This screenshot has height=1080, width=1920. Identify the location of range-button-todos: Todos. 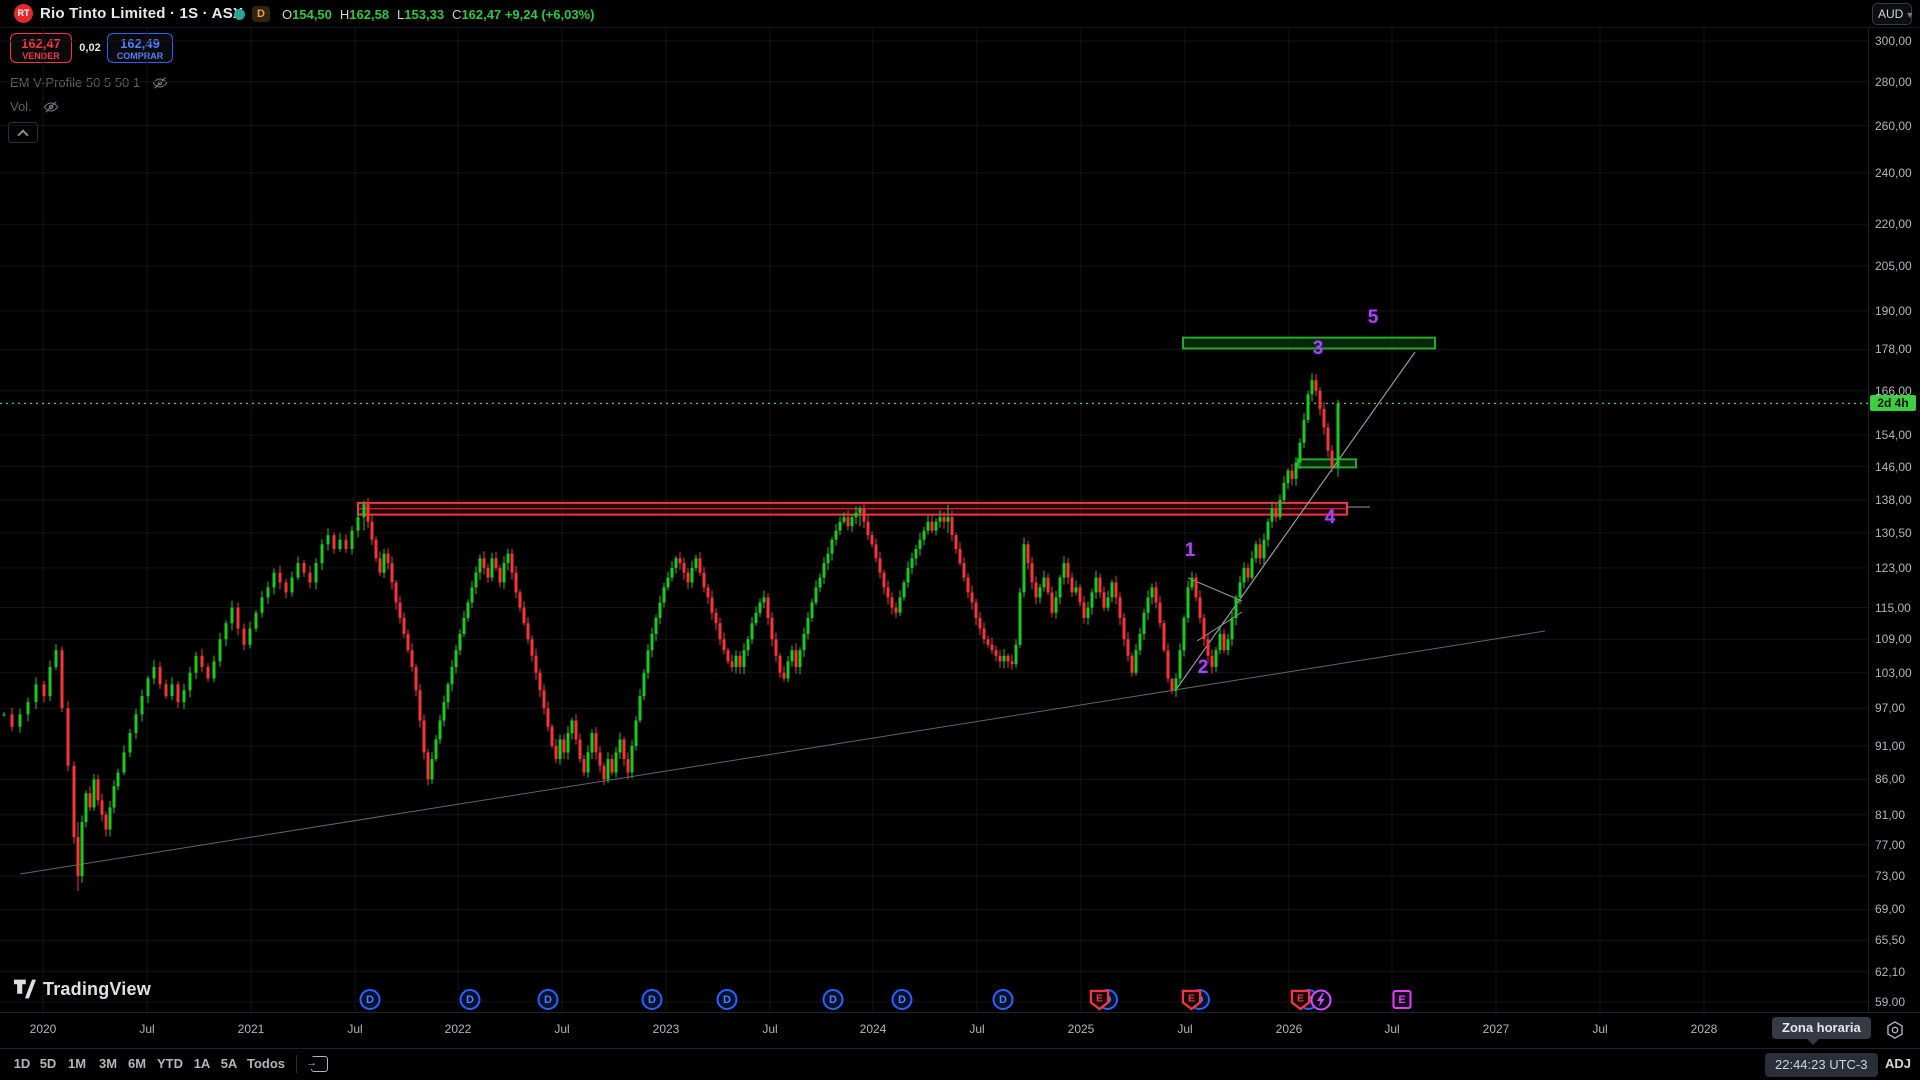
(266, 1063).